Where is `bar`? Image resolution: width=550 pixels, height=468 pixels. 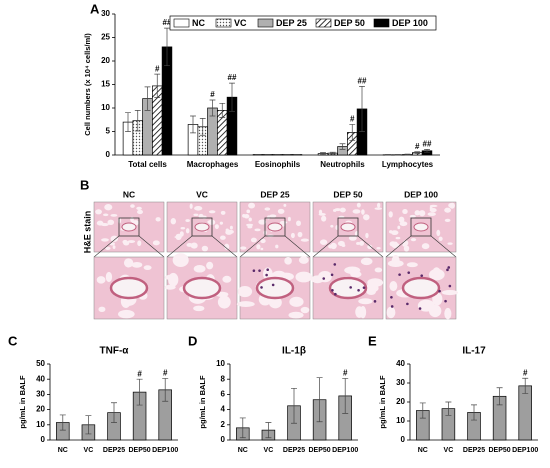
bar is located at coordinates (525, 413).